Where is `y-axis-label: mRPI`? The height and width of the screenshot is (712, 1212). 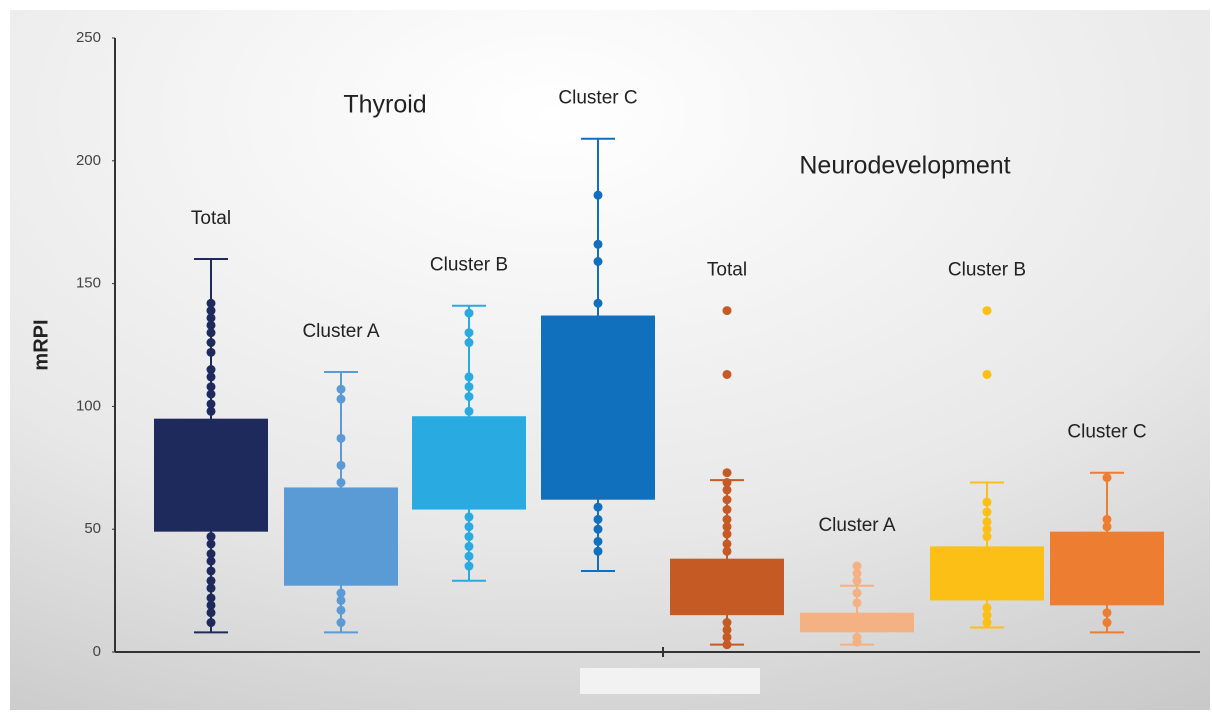 y-axis-label: mRPI is located at coordinates (41, 344).